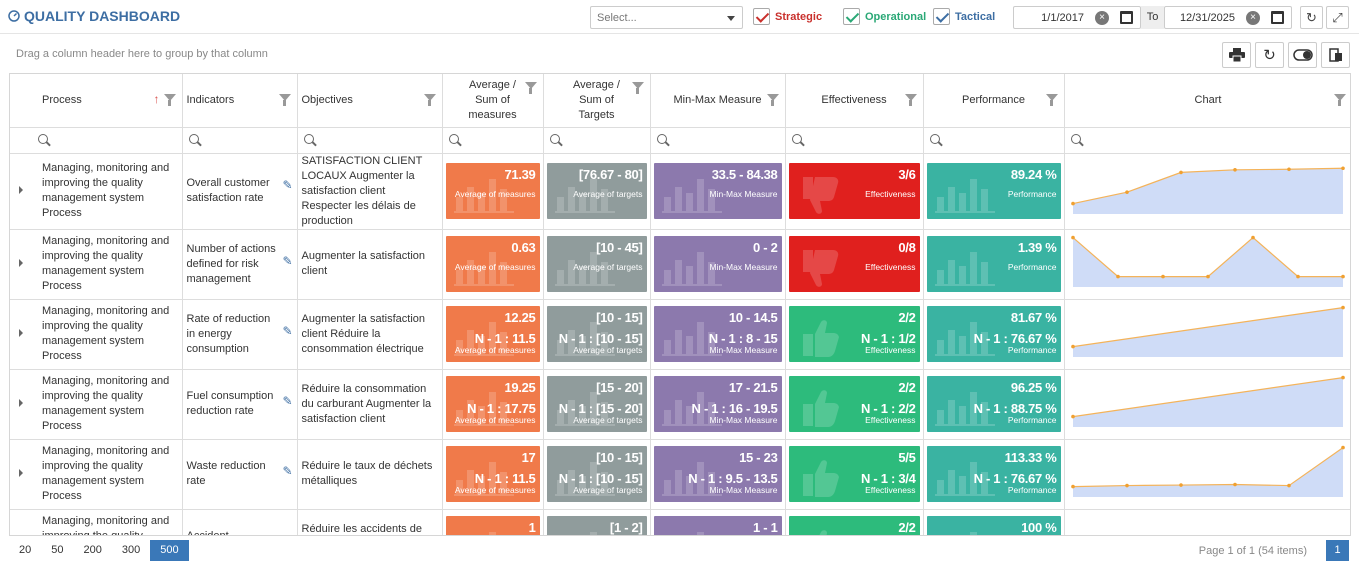 The width and height of the screenshot is (1359, 571). I want to click on filter-cell-effectiveness, so click(854, 140).